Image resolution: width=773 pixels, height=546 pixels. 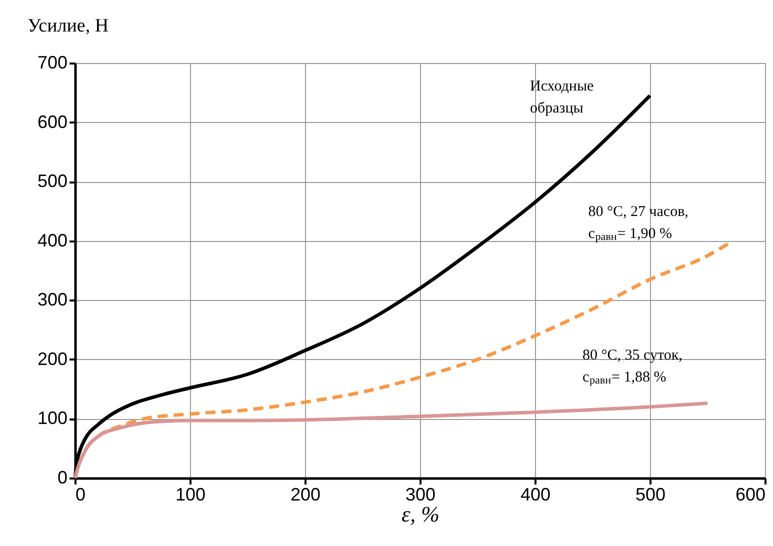 I want to click on x-tick-label: 0, so click(x=81, y=494).